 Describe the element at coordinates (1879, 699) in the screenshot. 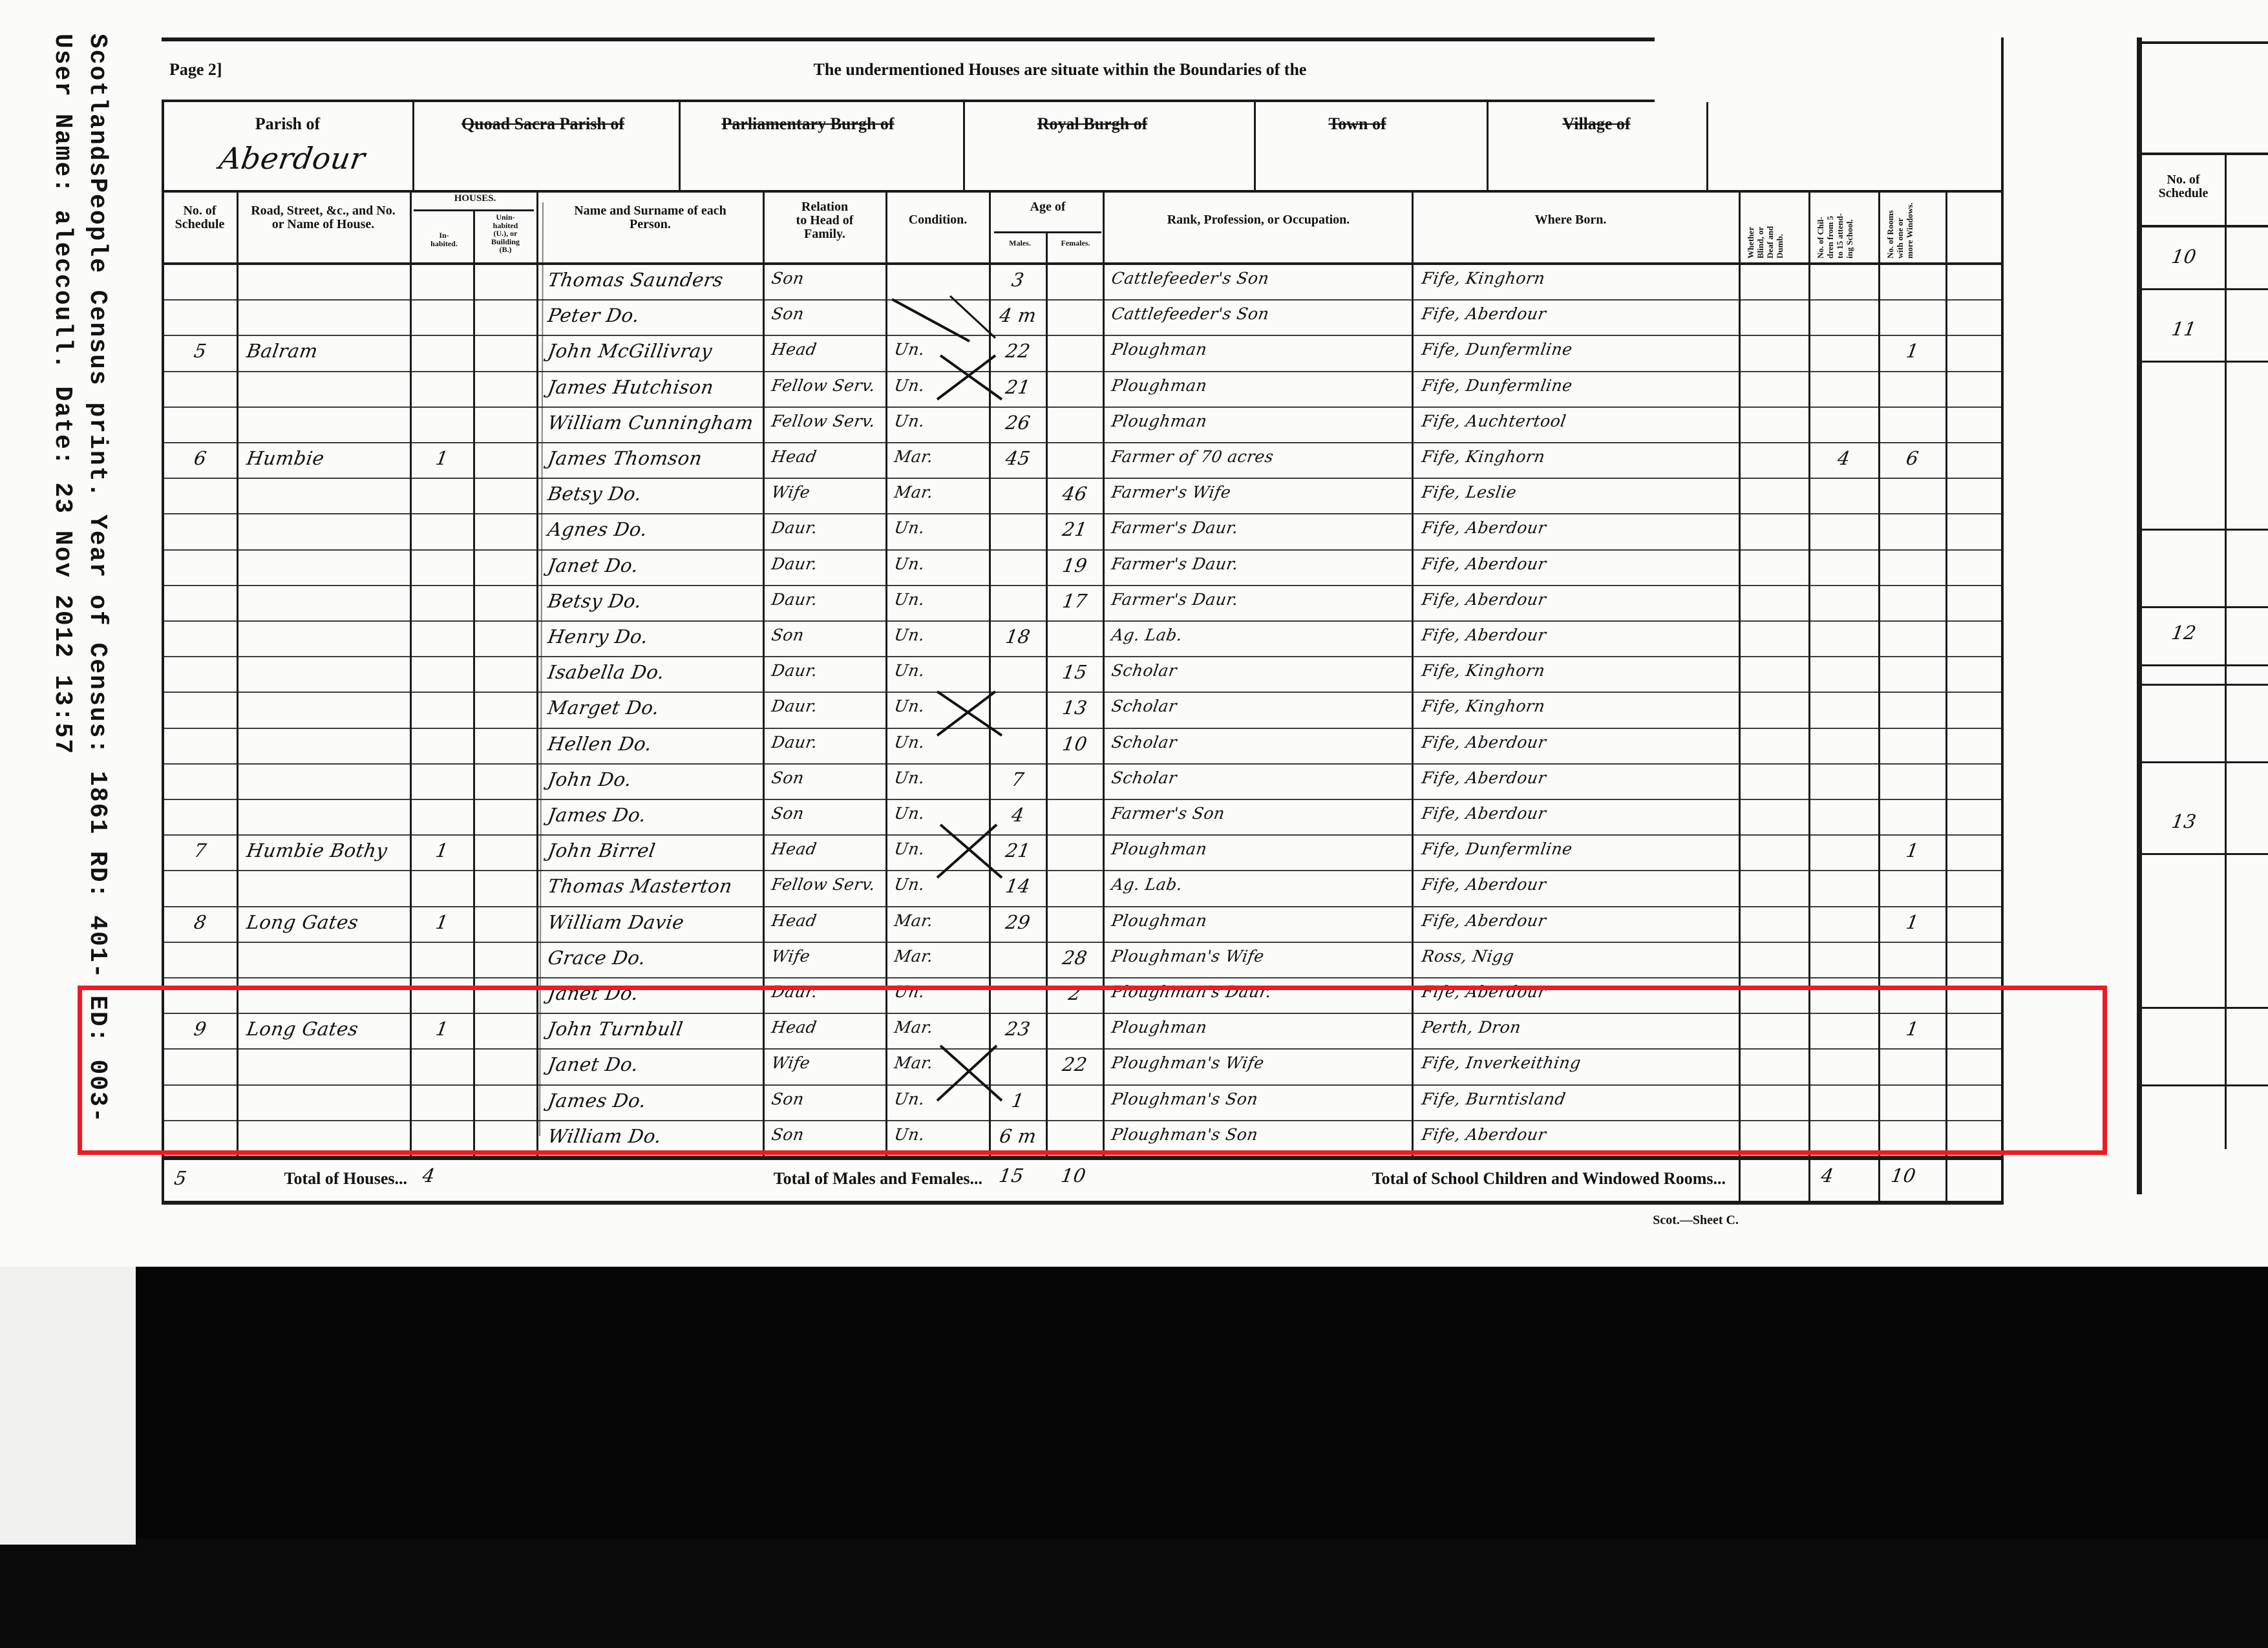

I see `colrule-school` at that location.